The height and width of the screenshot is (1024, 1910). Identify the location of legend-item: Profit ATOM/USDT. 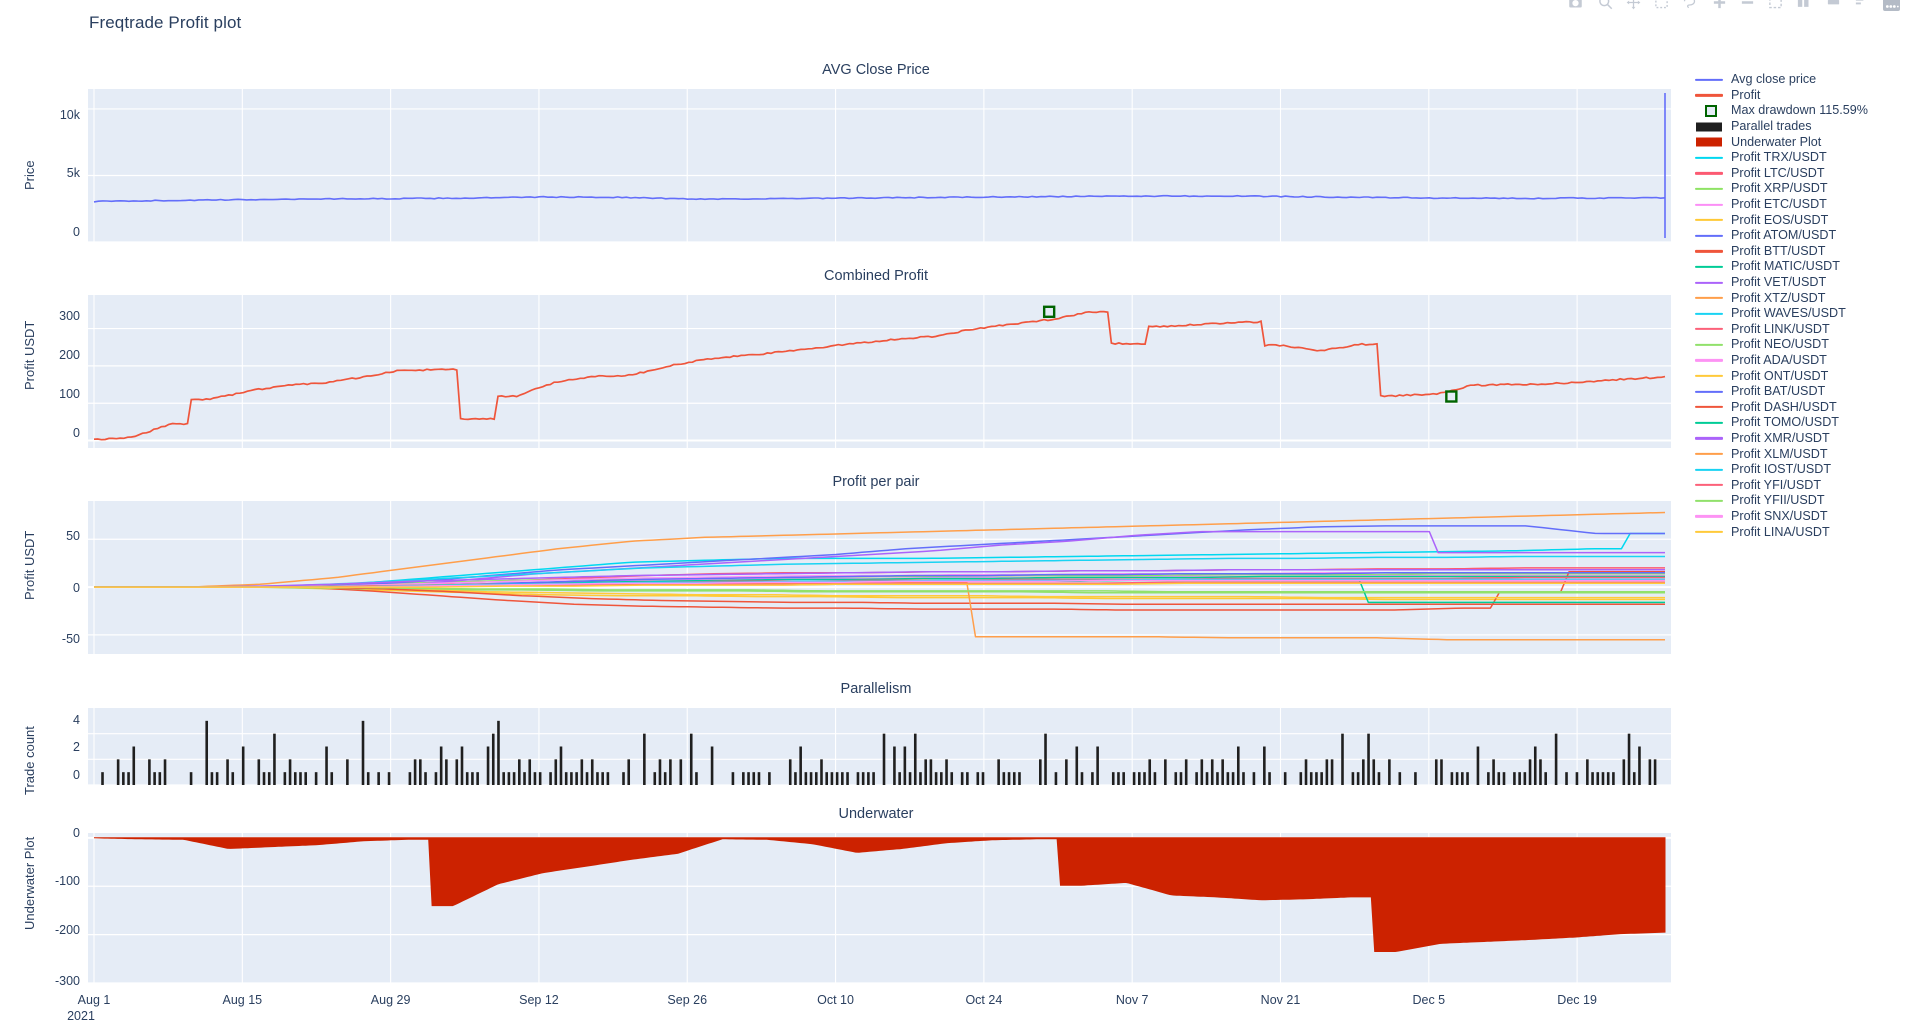
(1800, 236).